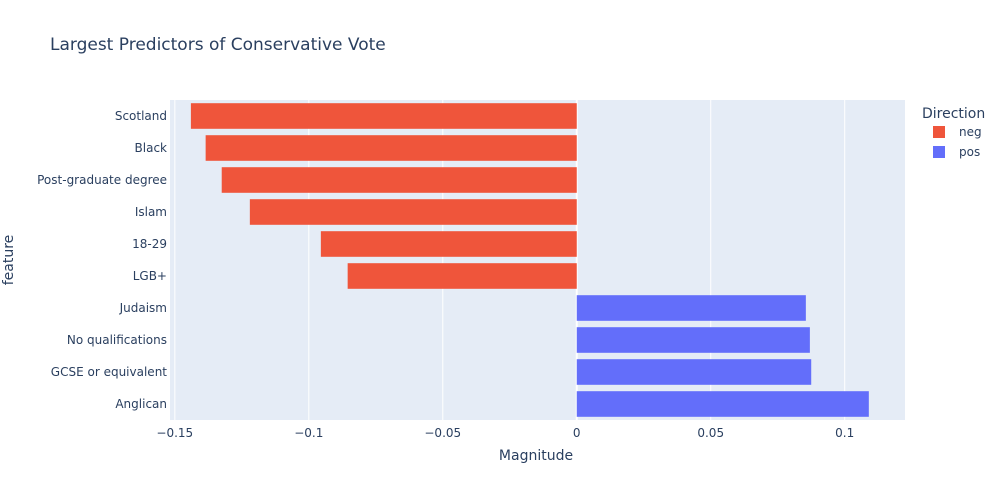 The width and height of the screenshot is (1000, 500). Describe the element at coordinates (844, 433) in the screenshot. I see `x-tick-label: 0.1` at that location.